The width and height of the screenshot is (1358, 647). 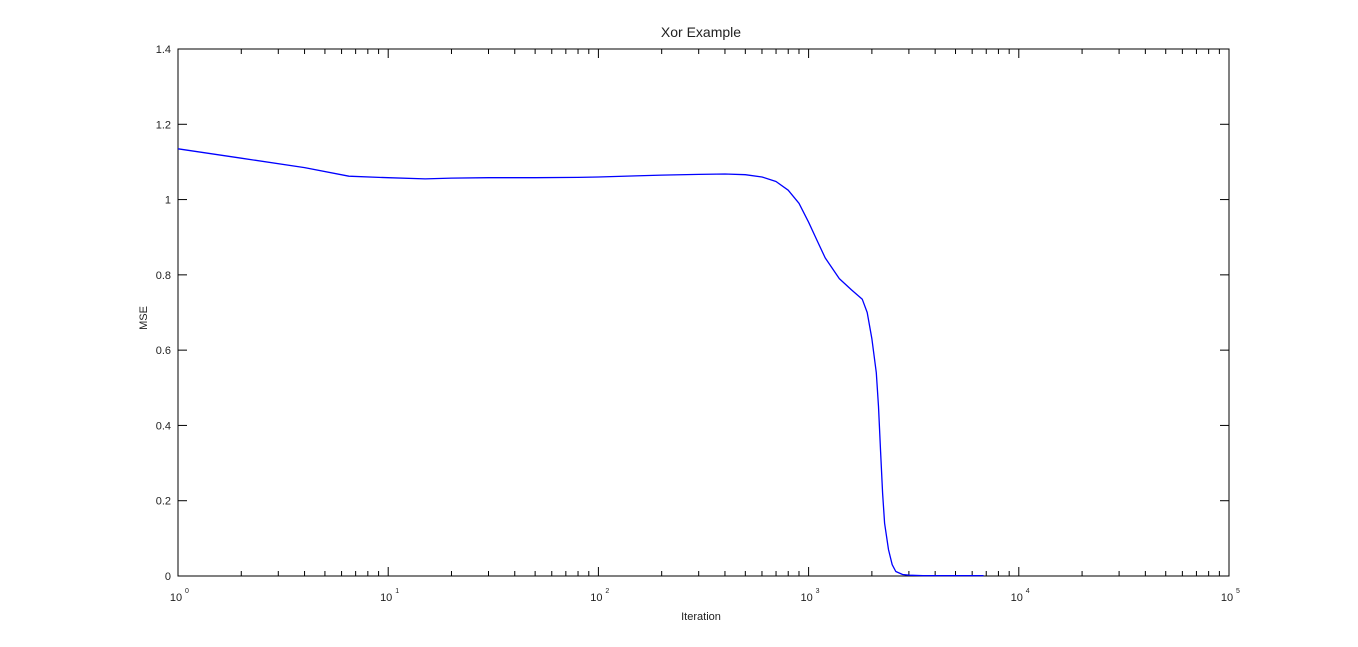 I want to click on y-tick-label: 1.4, so click(x=163, y=50).